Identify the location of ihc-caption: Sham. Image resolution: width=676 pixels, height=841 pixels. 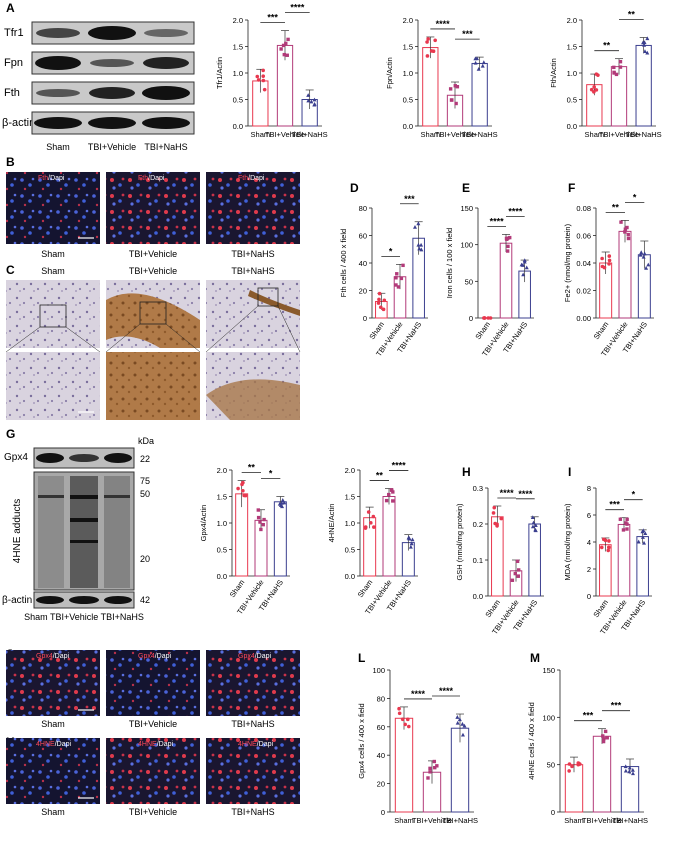
(53, 271).